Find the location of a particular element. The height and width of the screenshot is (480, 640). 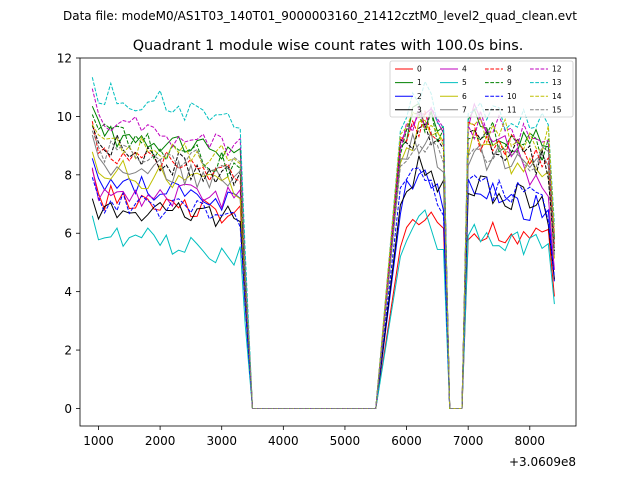

y-tick-label: 2 is located at coordinates (68, 351).